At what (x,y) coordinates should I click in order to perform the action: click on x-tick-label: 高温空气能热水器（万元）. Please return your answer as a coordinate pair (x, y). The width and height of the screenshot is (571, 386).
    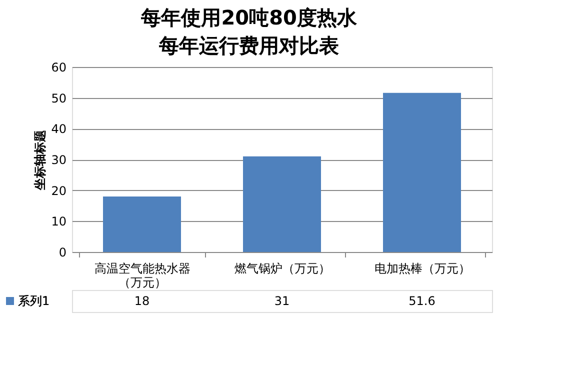
    Looking at the image, I should click on (142, 276).